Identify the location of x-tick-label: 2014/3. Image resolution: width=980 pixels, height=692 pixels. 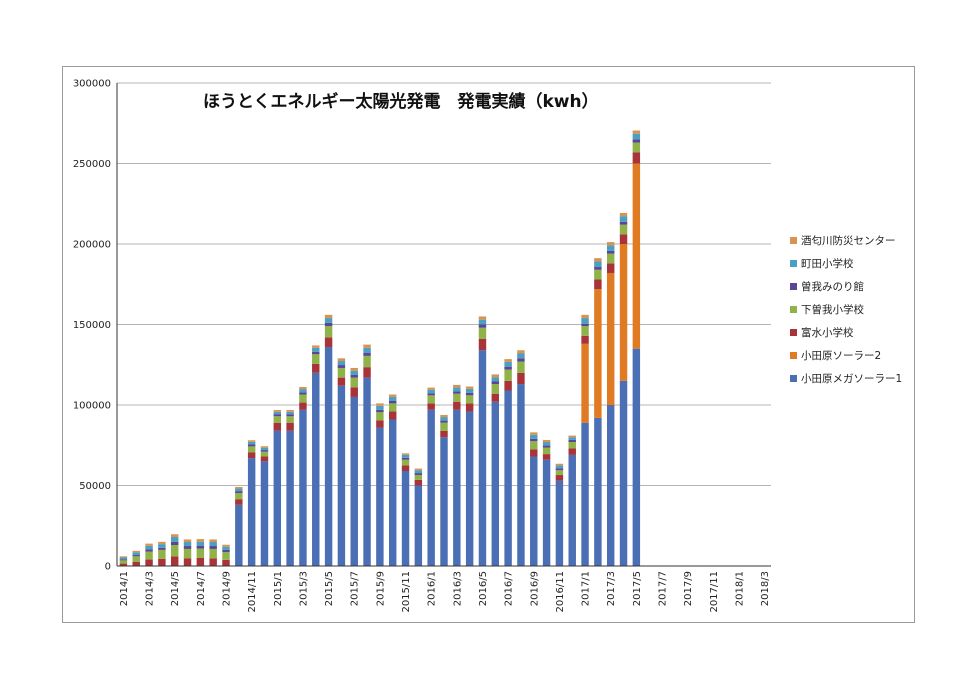
(150, 588).